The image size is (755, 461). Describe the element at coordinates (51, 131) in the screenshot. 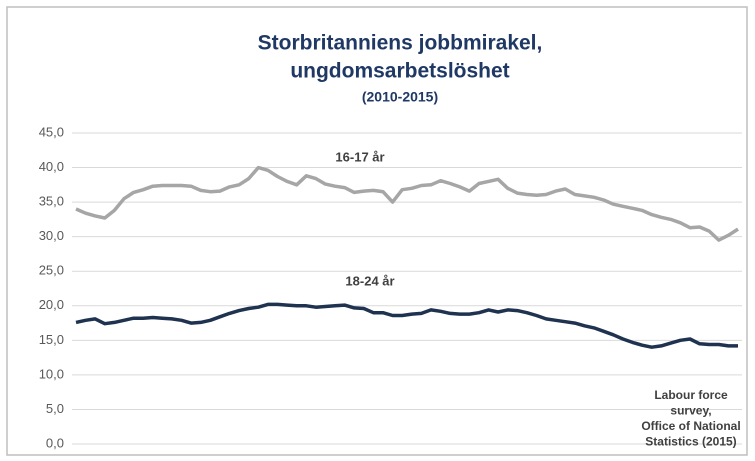

I see `y-tick-label: 45,0` at that location.